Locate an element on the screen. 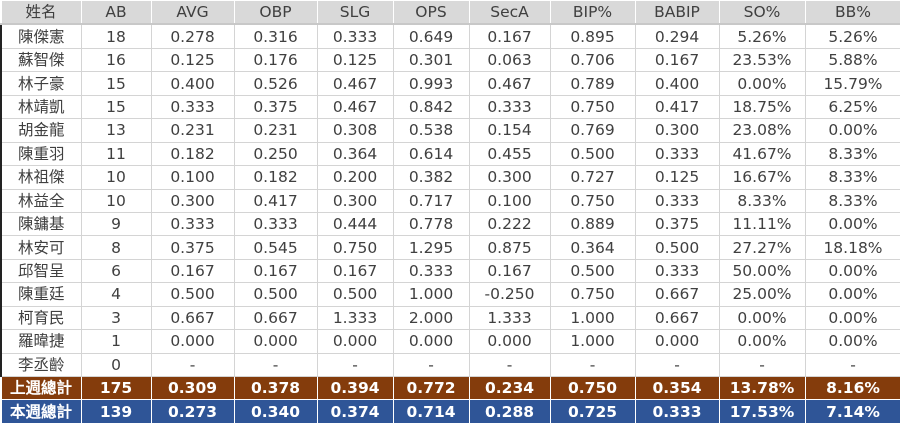  cell-slg: 0.374 is located at coordinates (355, 411).